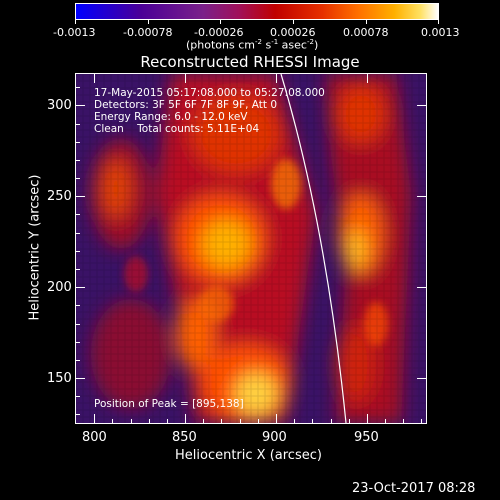 This screenshot has height=500, width=500. I want to click on y-tick-label: 250, so click(59, 196).